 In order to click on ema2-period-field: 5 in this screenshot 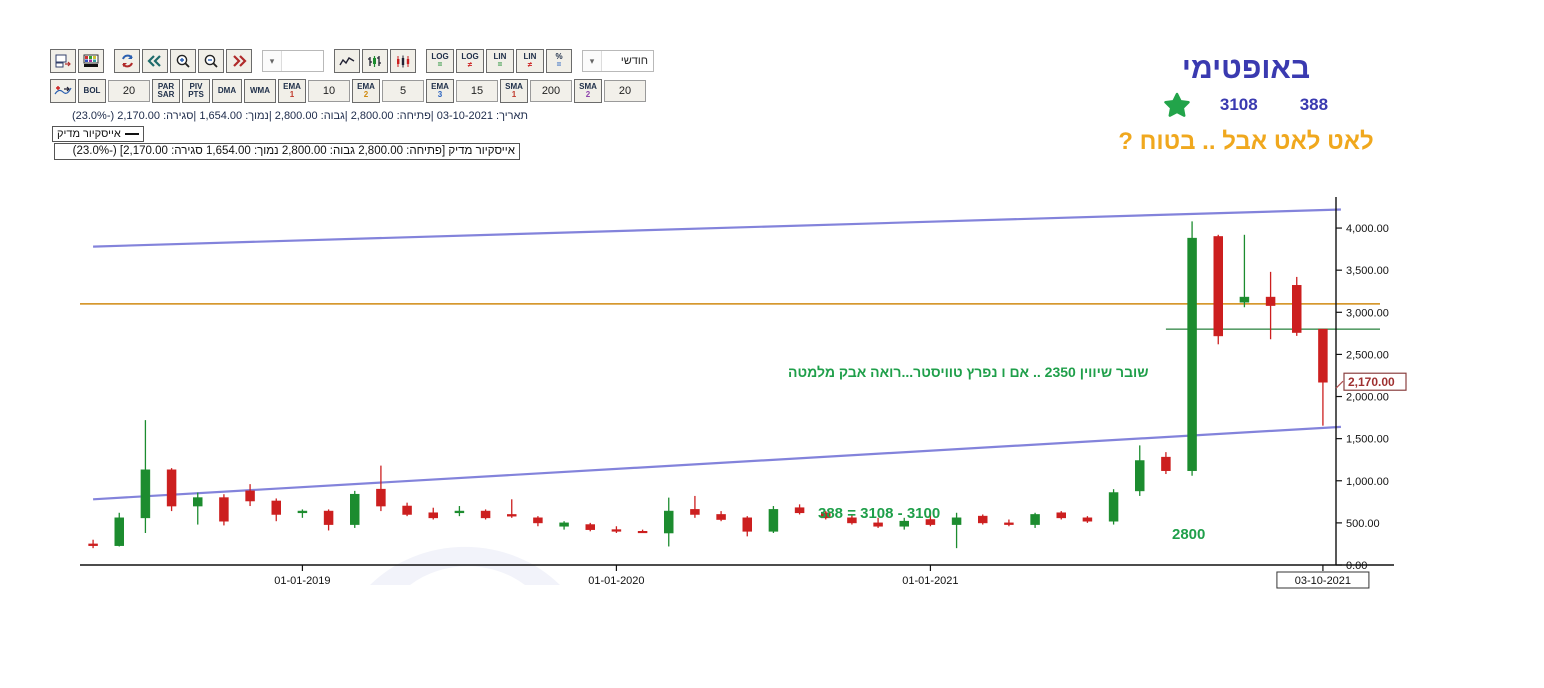, I will do `click(403, 91)`.